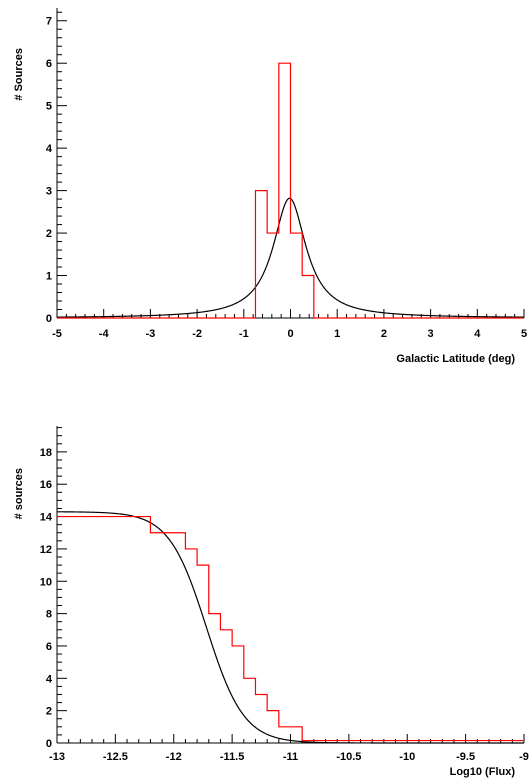  What do you see at coordinates (384, 334) in the screenshot?
I see `x-tick-label: 2` at bounding box center [384, 334].